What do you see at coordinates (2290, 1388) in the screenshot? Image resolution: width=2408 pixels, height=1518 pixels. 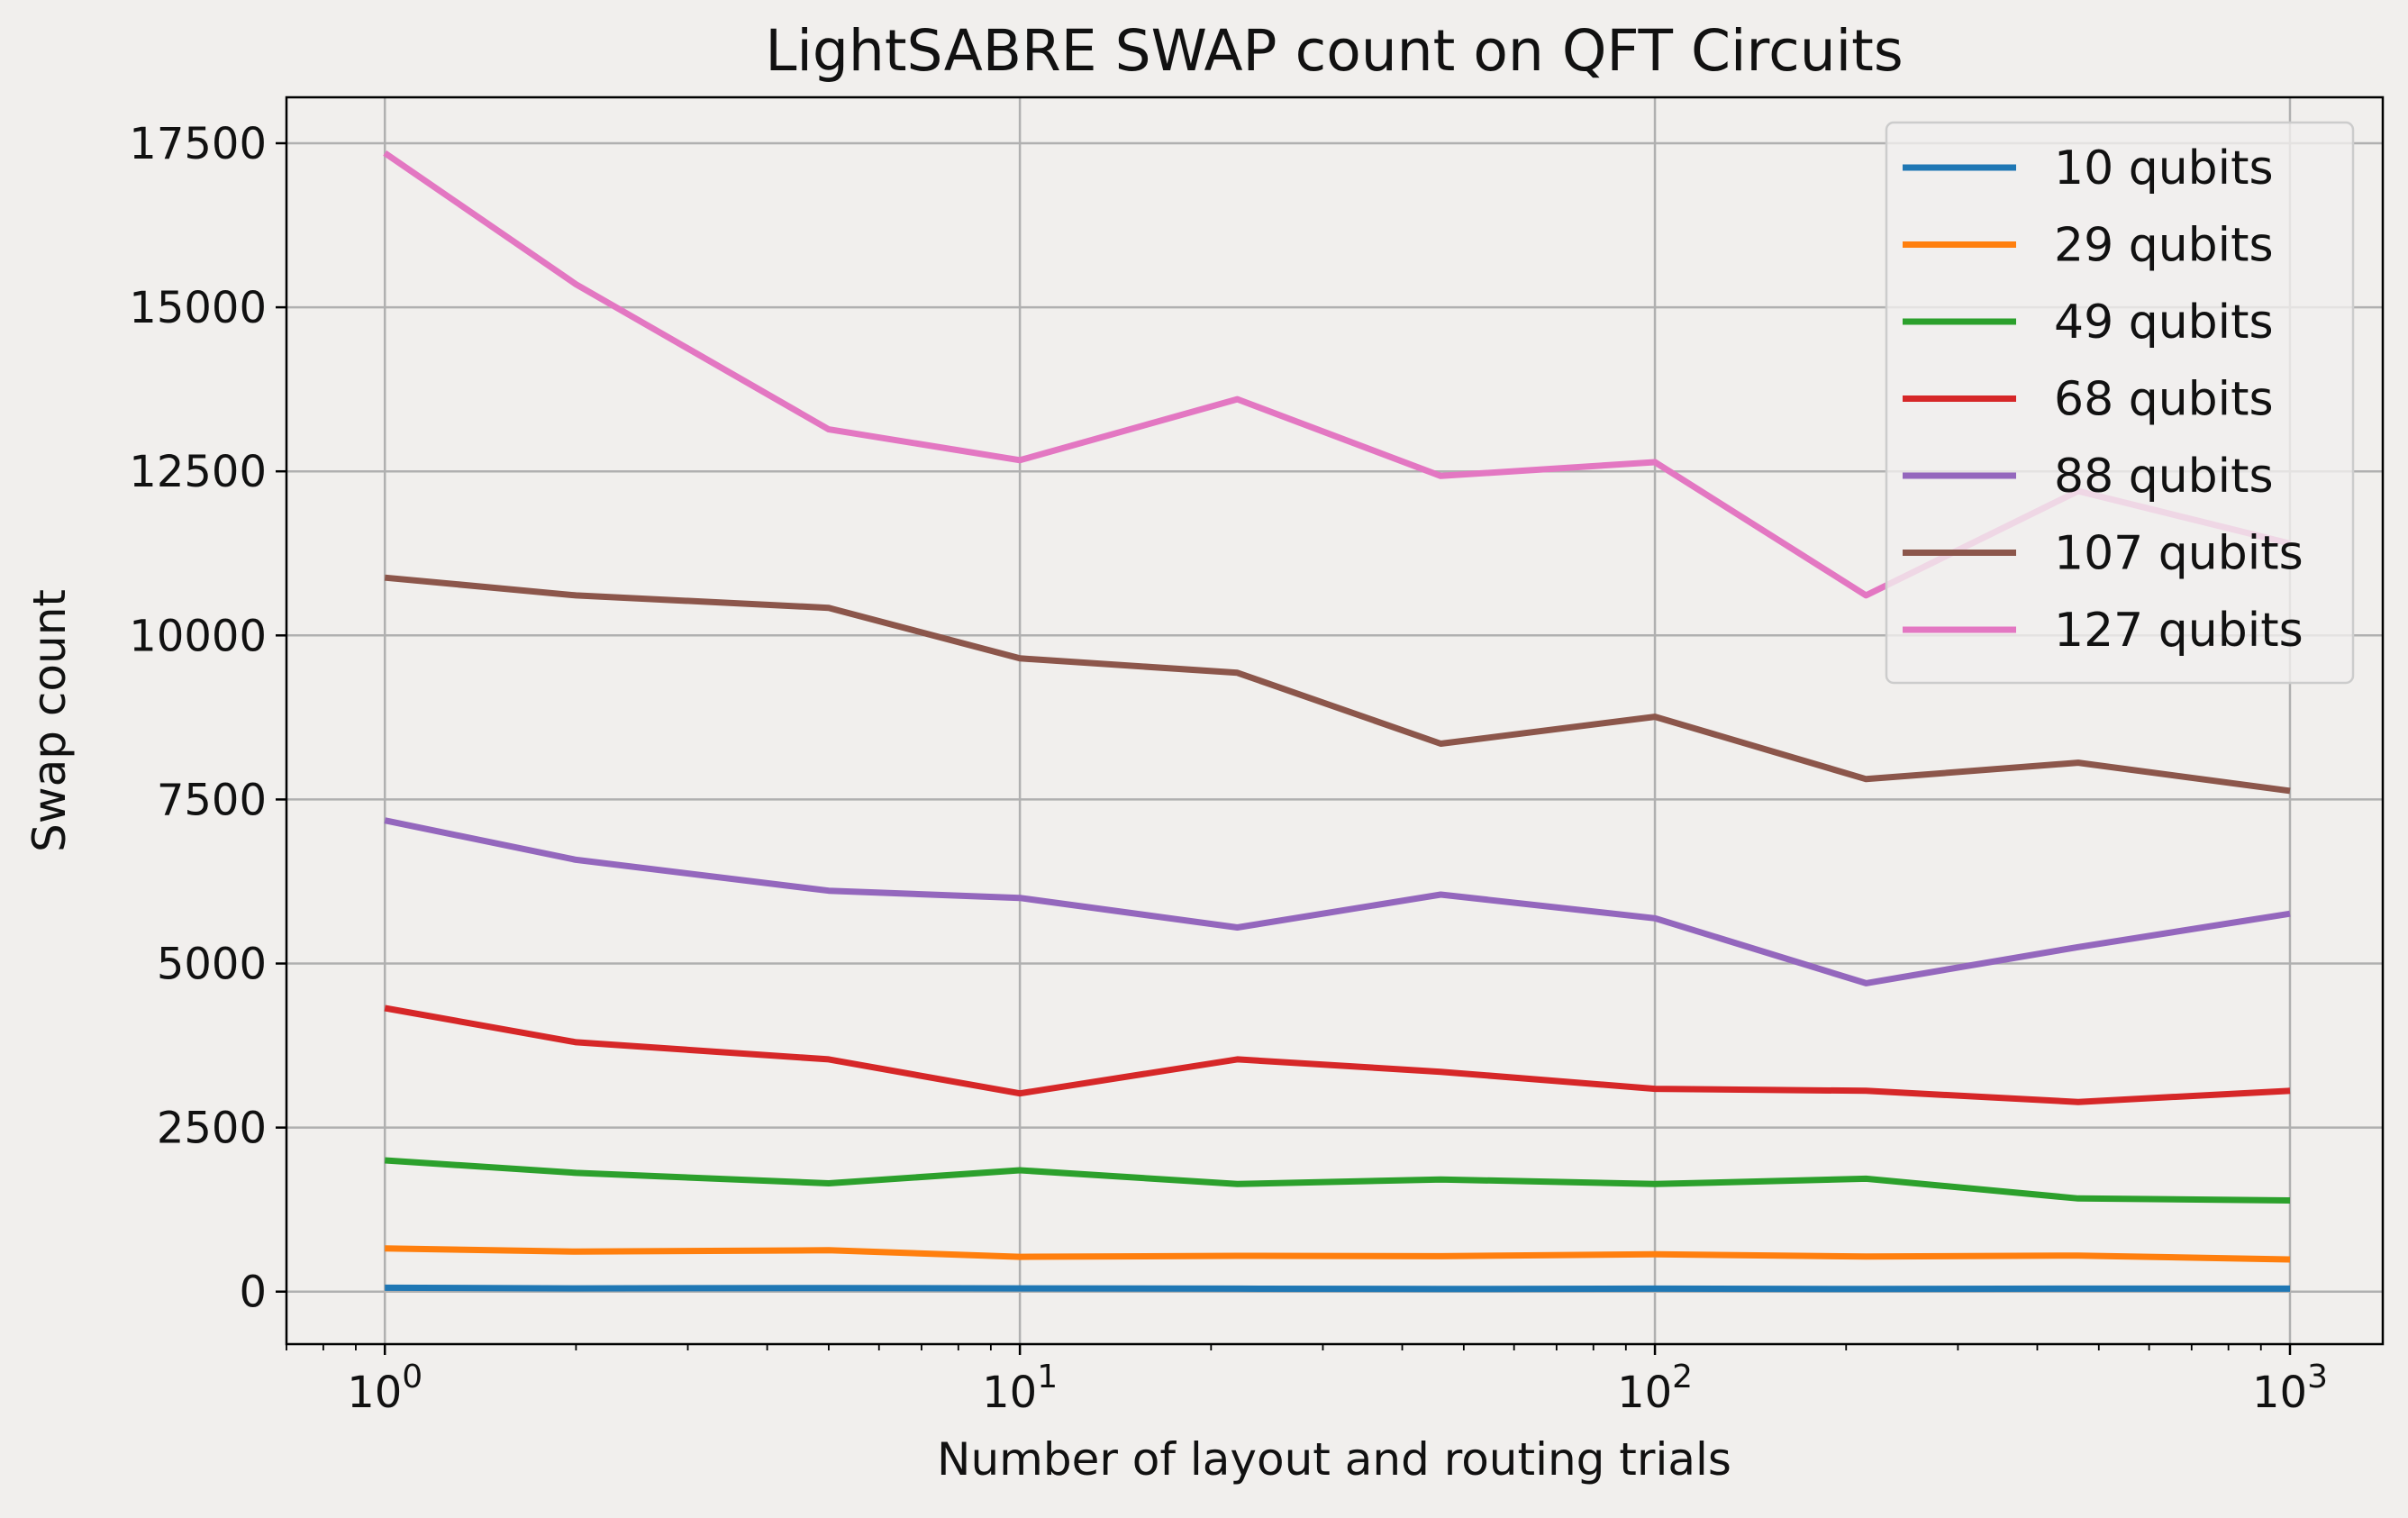 I see `x-tick-label: 10³` at bounding box center [2290, 1388].